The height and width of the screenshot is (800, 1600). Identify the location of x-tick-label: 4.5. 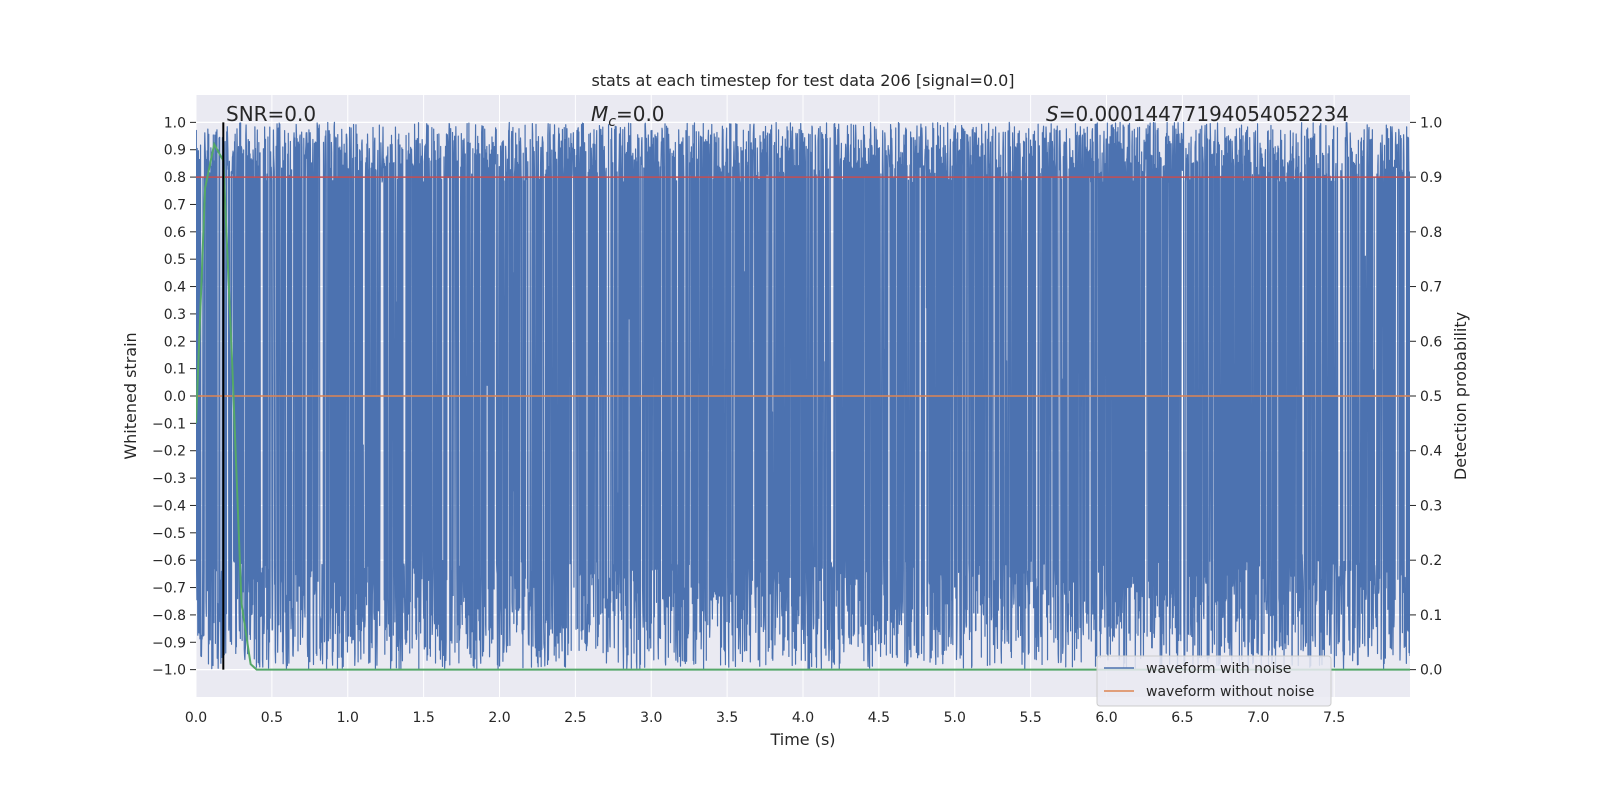
(879, 718).